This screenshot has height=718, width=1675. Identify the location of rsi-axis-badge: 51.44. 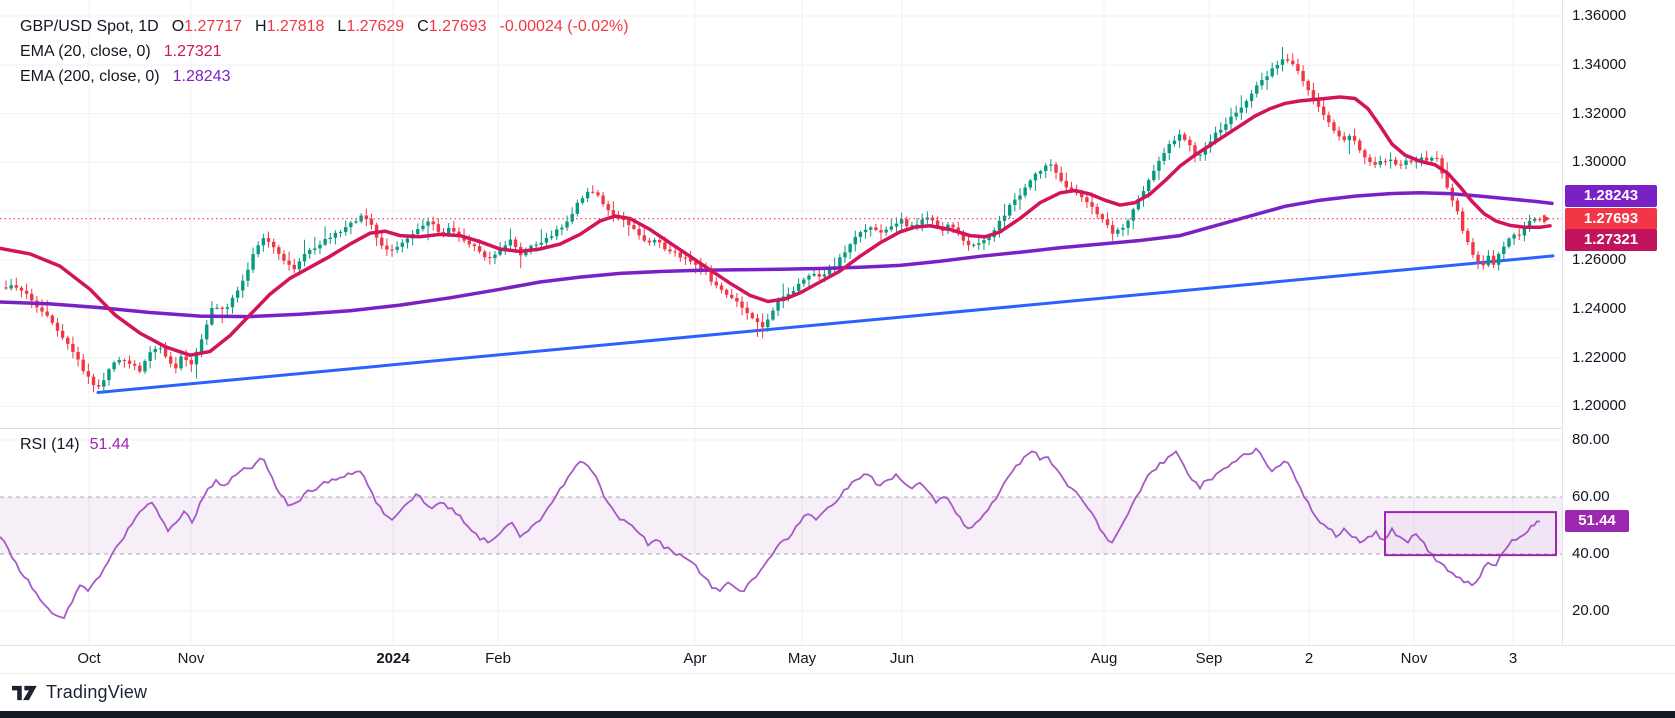
(1597, 521).